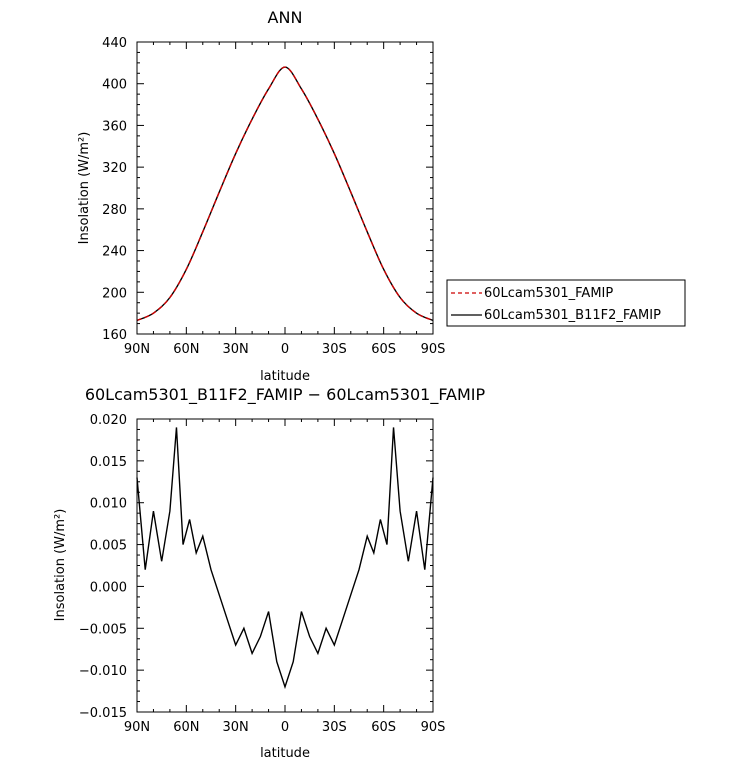 Image resolution: width=733 pixels, height=768 pixels. Describe the element at coordinates (108, 546) in the screenshot. I see `bottom-y-tick-label: 0.005` at that location.